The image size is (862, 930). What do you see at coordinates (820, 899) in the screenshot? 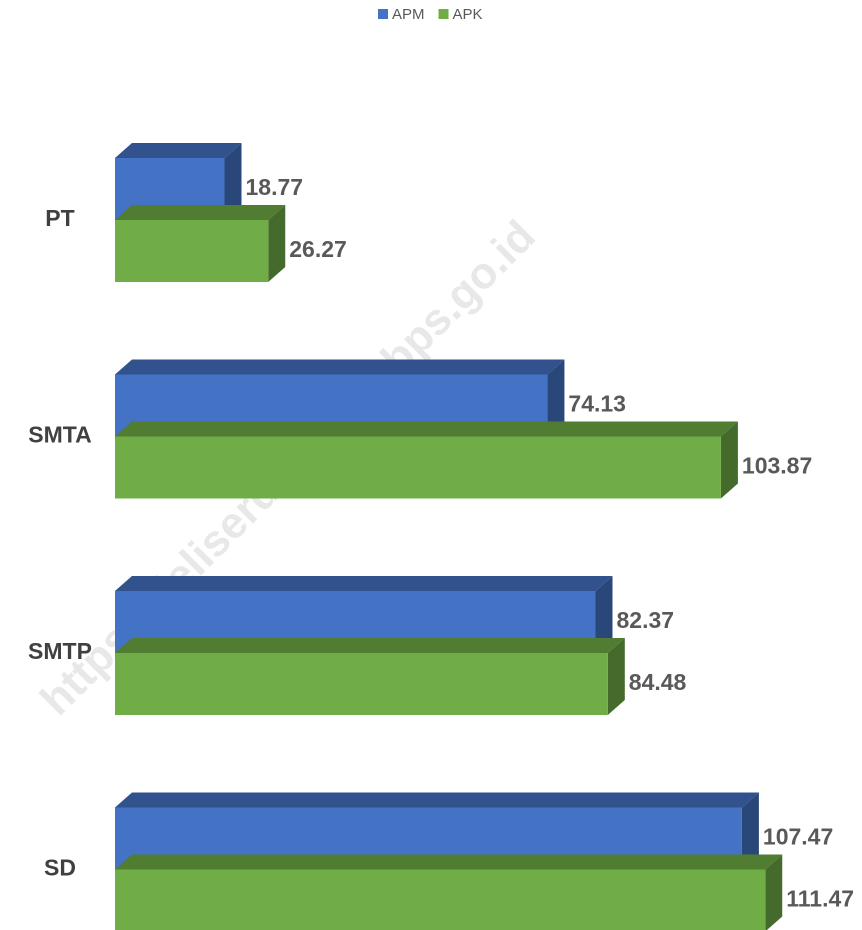
I see `data-label: 111.47` at bounding box center [820, 899].